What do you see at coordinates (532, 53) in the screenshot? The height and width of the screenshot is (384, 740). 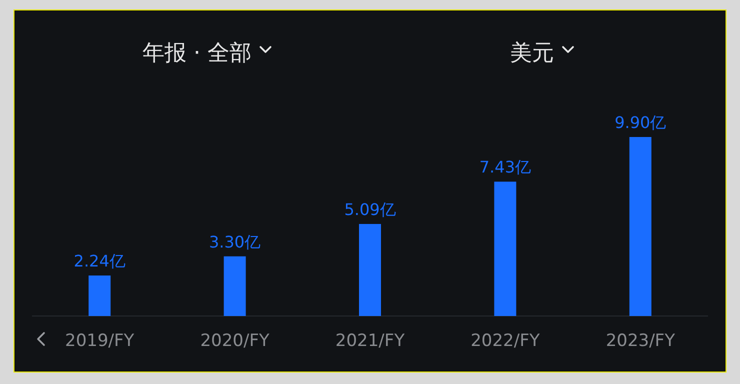 I see `subtitle: 美元` at bounding box center [532, 53].